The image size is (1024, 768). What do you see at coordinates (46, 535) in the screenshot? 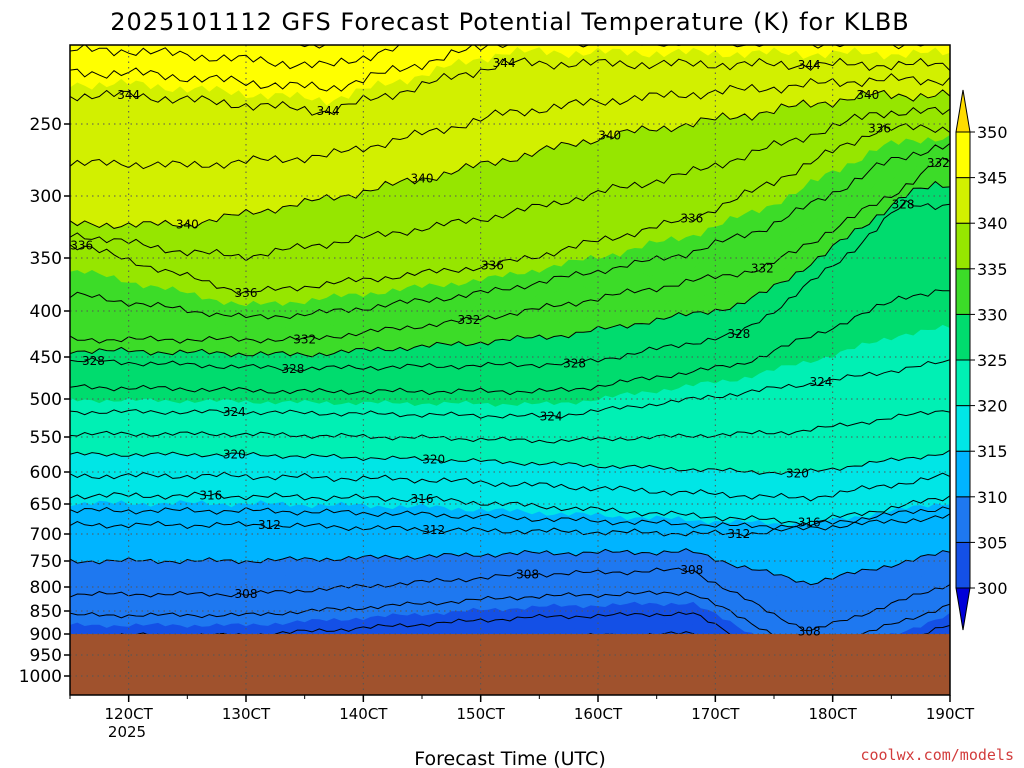
I see `y-tick-label: 700` at bounding box center [46, 535].